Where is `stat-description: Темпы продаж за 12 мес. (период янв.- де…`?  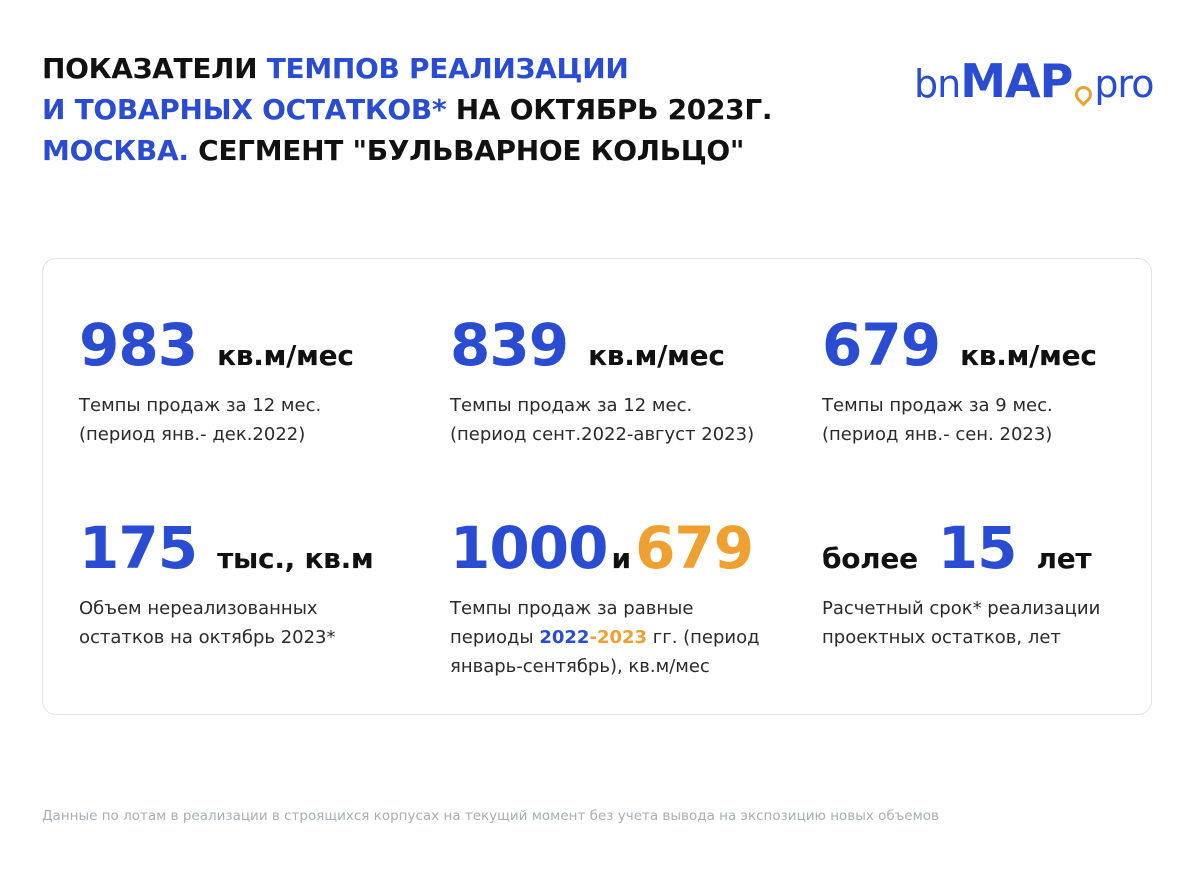
stat-description: Темпы продаж за 12 мес. (период янв.- де… is located at coordinates (200, 420).